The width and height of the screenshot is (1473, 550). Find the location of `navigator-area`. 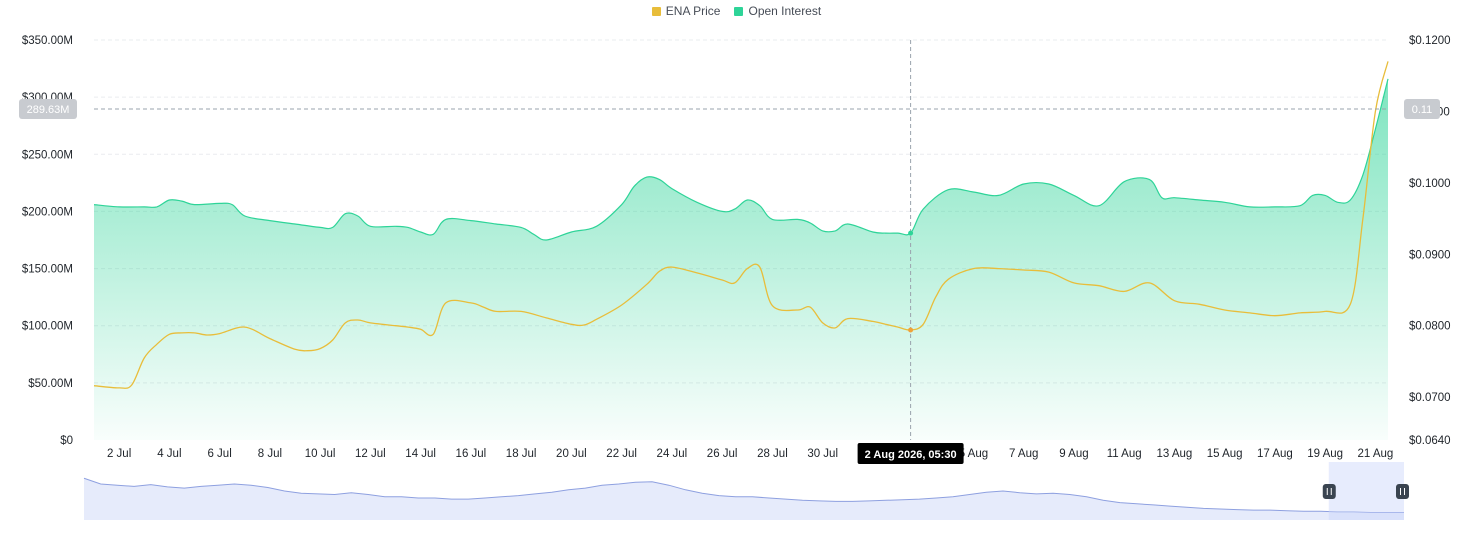

navigator-area is located at coordinates (744, 499).